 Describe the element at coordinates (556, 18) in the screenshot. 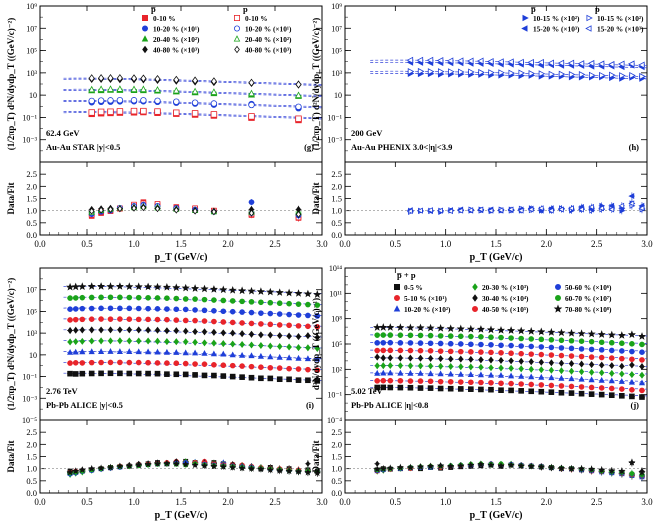

I see `legend-label: 10-15 % (×10²)` at that location.